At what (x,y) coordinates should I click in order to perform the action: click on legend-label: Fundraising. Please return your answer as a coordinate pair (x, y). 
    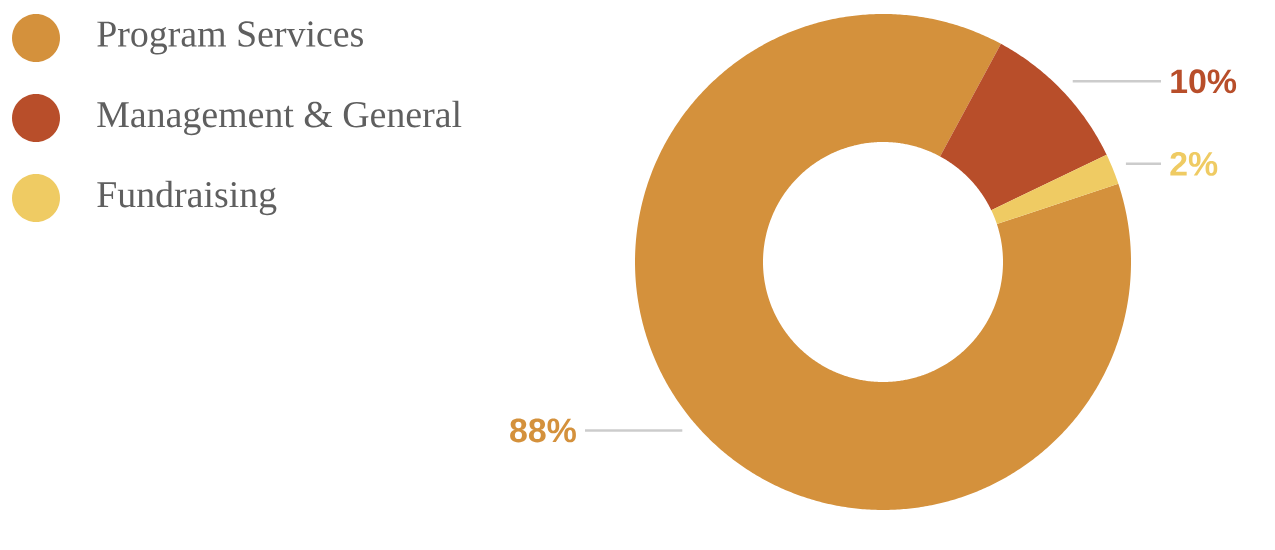
    Looking at the image, I should click on (187, 198).